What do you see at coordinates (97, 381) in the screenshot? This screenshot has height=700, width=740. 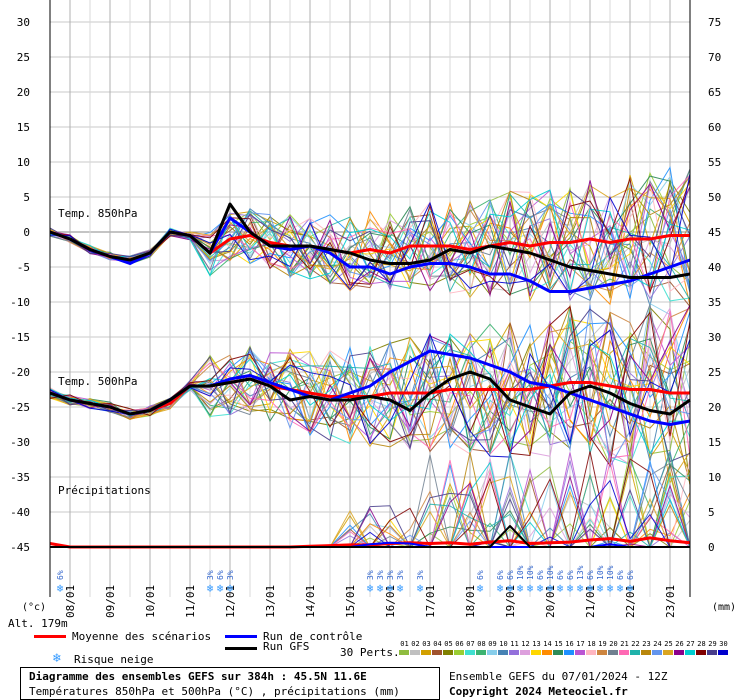 I see `t500-section-label: Temp. 500hPa` at bounding box center [97, 381].